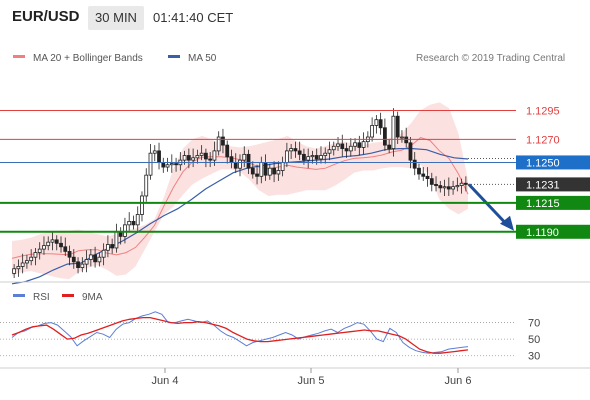  What do you see at coordinates (116, 18) in the screenshot?
I see `timeframe-badge: 30 MIN` at bounding box center [116, 18].